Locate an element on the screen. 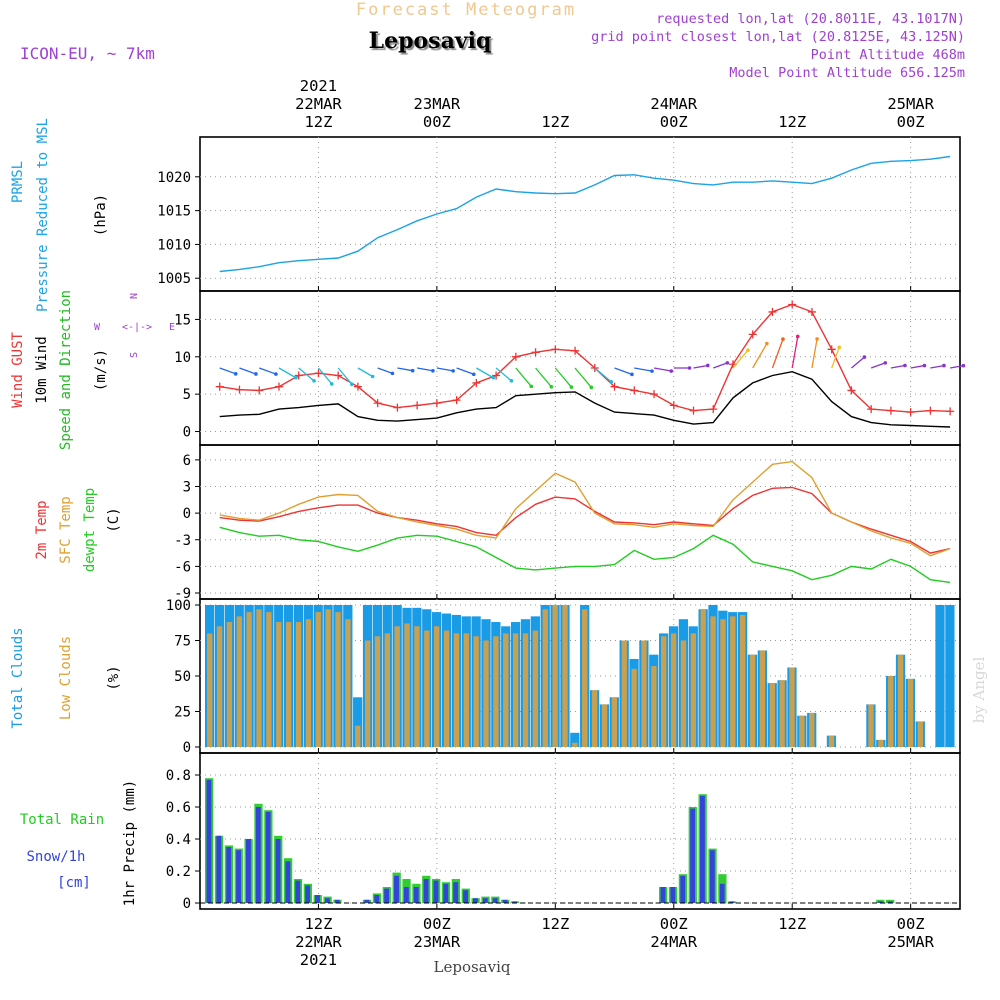 The height and width of the screenshot is (1000, 1000). ytick-label-temperature: -3 is located at coordinates (182, 541).